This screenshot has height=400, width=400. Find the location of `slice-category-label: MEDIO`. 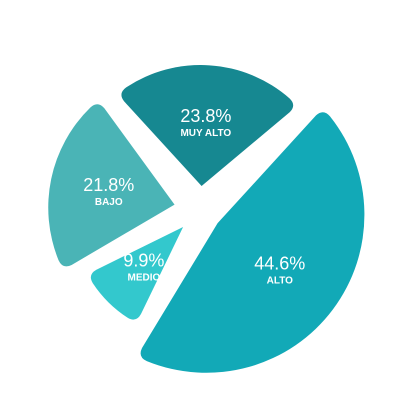

slice-category-label: MEDIO is located at coordinates (144, 277).